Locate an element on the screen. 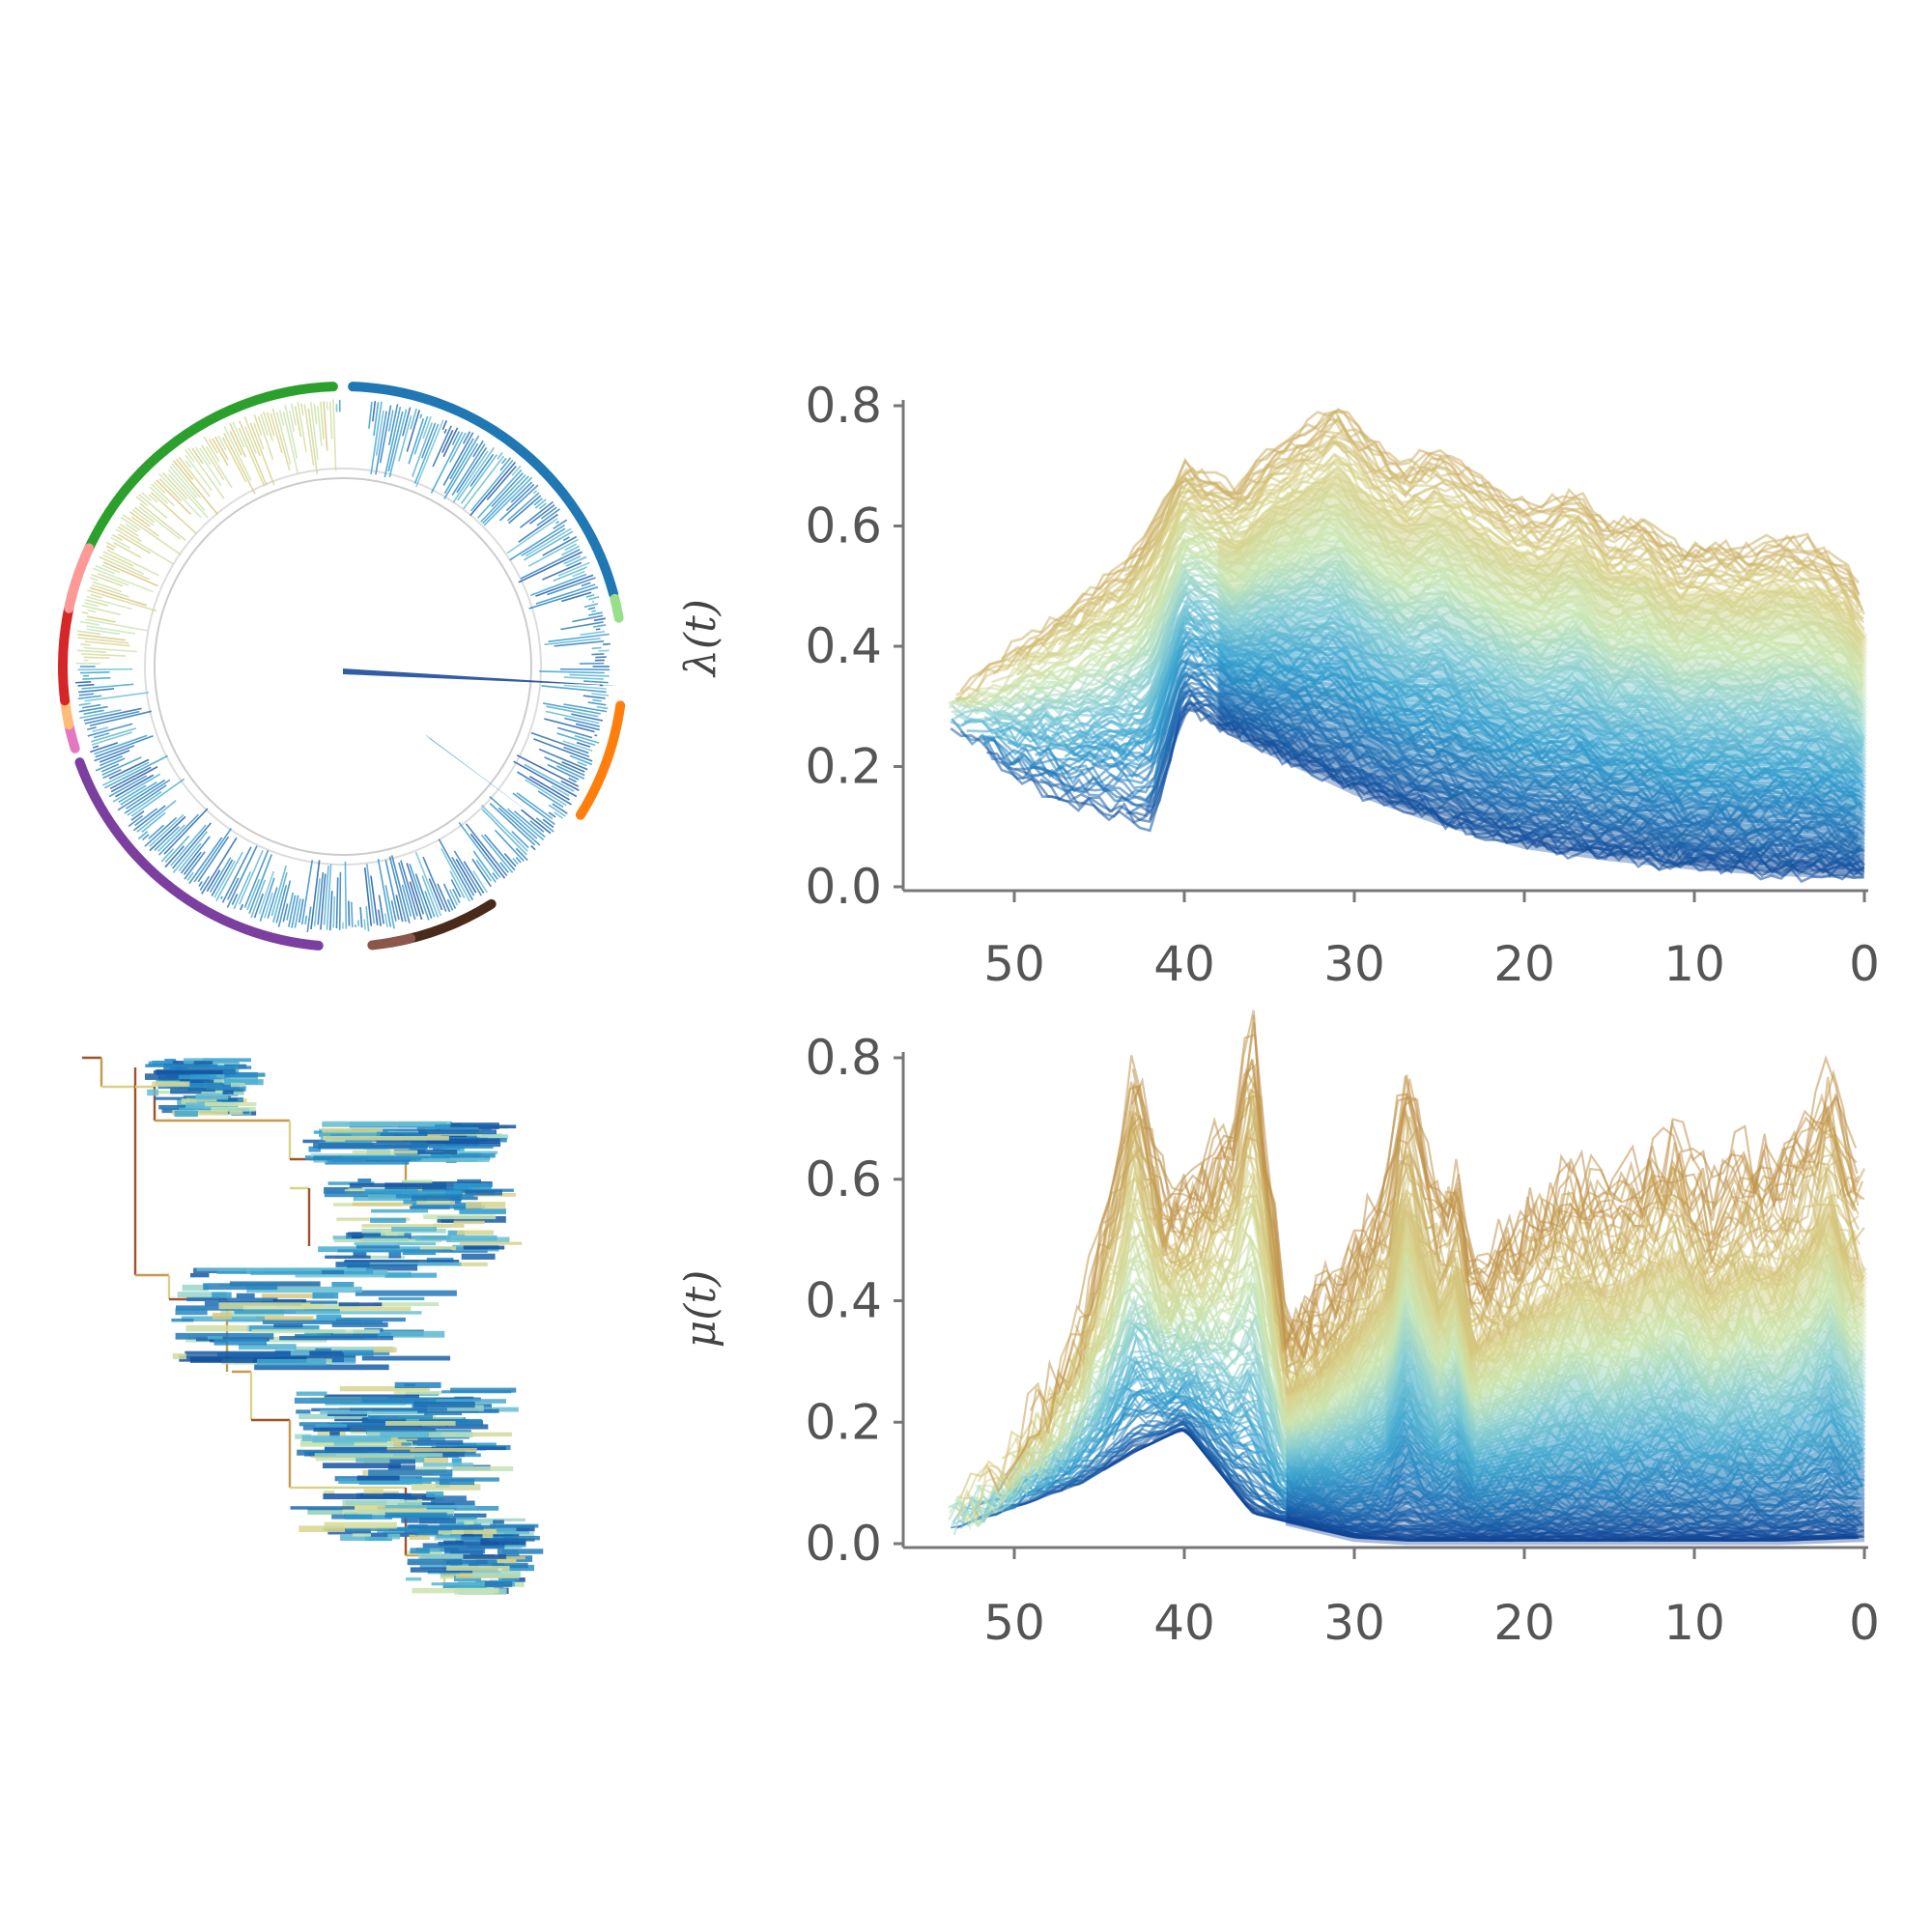 The height and width of the screenshot is (1932, 1932). rate-trajectories is located at coordinates (1406, 1276).